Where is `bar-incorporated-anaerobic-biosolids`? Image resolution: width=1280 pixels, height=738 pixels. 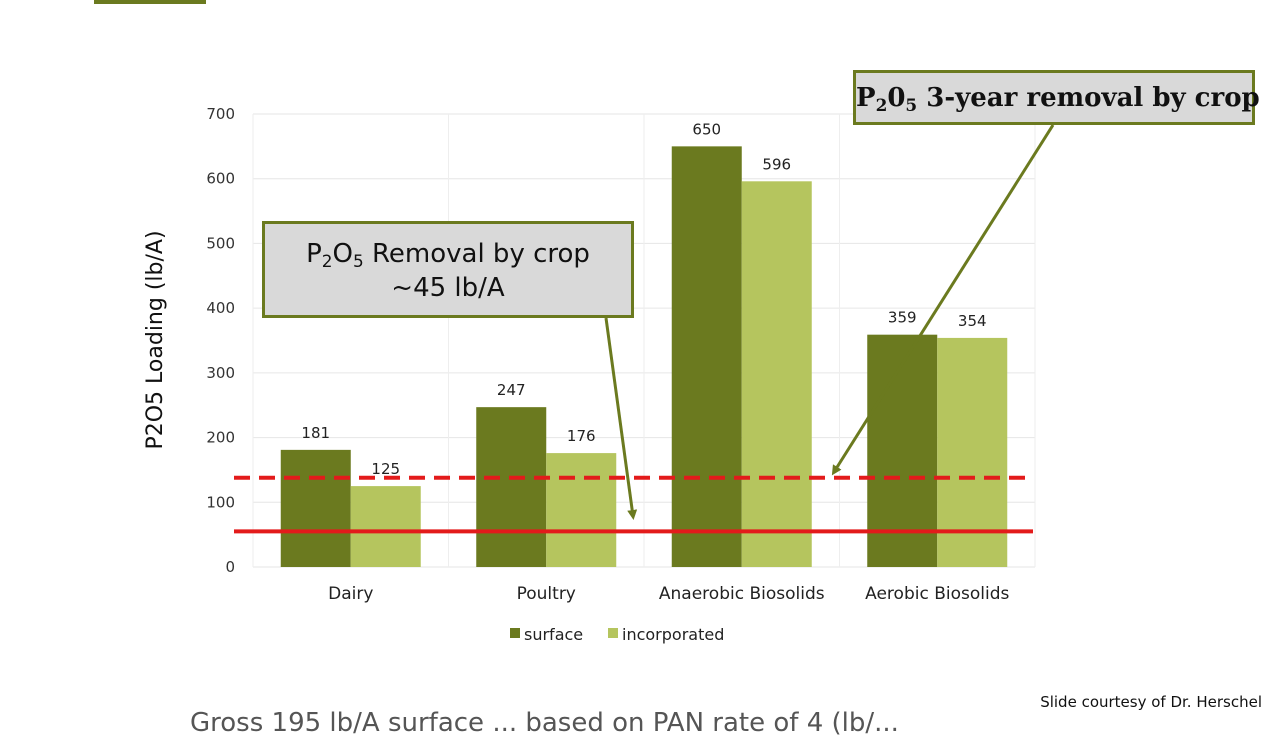
bar-incorporated-anaerobic-biosolids is located at coordinates (776, 374).